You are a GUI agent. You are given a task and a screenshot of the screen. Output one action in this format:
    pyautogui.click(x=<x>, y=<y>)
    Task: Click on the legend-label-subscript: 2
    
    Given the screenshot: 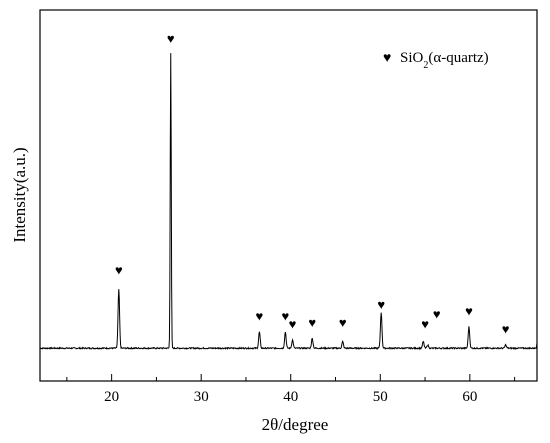 What is the action you would take?
    pyautogui.click(x=425, y=65)
    